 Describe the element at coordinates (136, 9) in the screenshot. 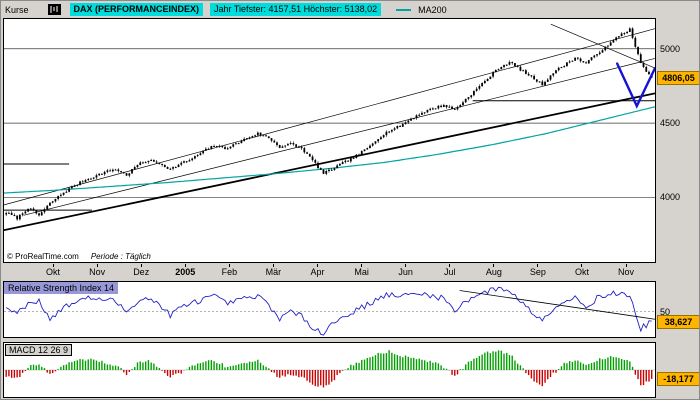

I see `instrument-badge: DAX (PERFORMANCEINDEX)` at that location.